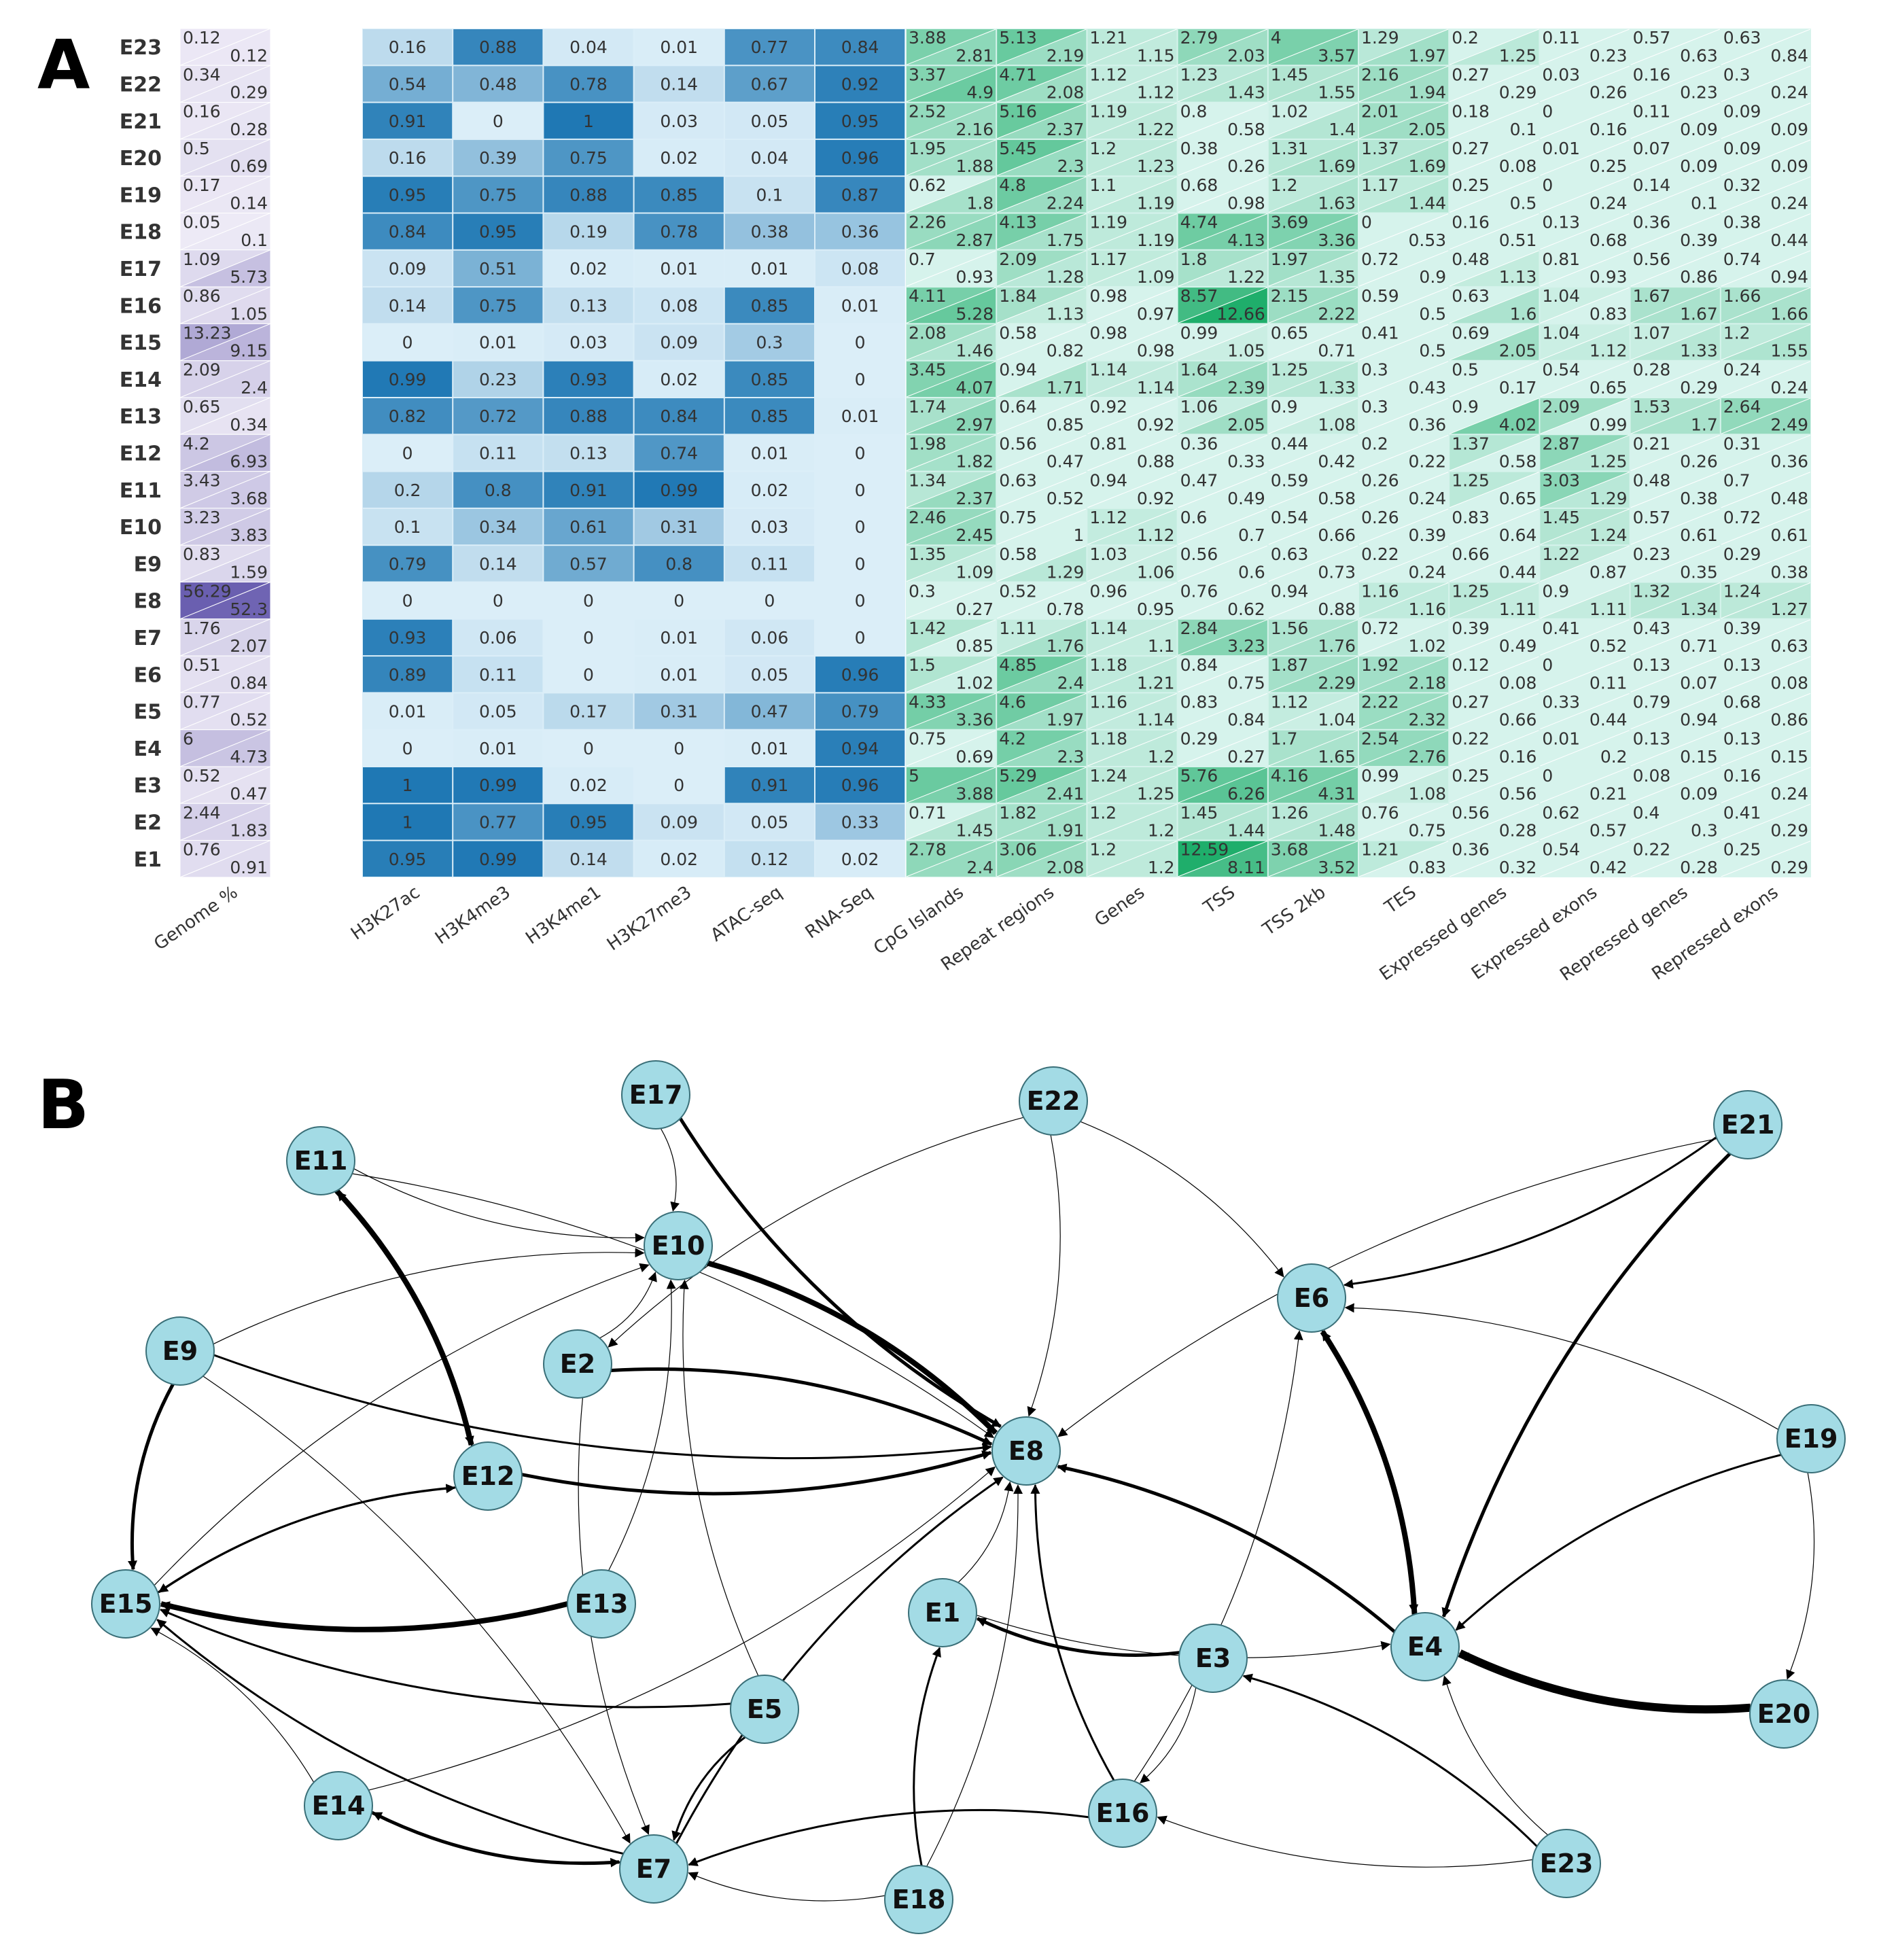  I want to click on mark-value: 0.11, so click(498, 453).